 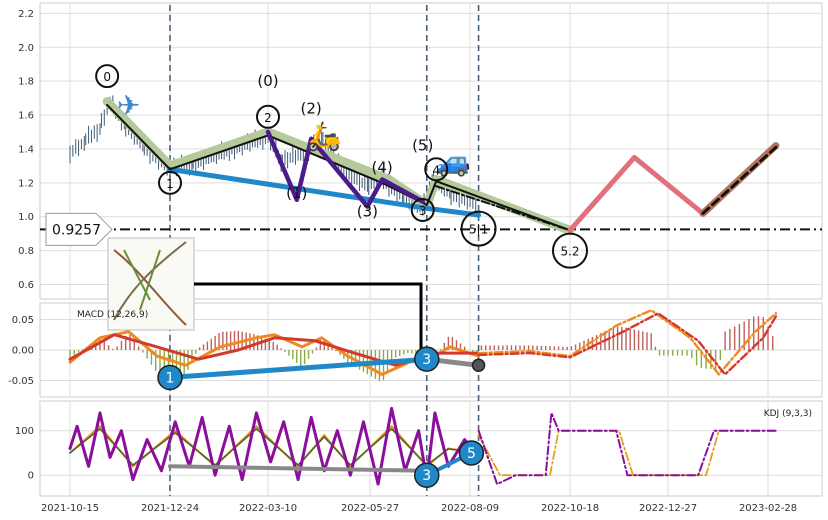 What do you see at coordinates (274, 446) in the screenshot?
I see `kdj-j-line` at bounding box center [274, 446].